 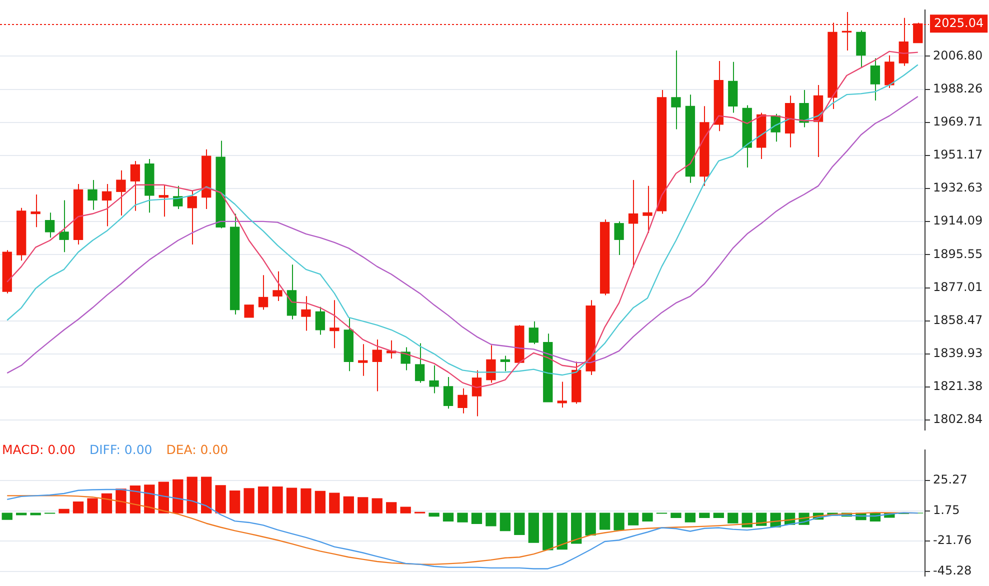 What do you see at coordinates (958, 386) in the screenshot?
I see `y-tick-label: 1821.38` at bounding box center [958, 386].